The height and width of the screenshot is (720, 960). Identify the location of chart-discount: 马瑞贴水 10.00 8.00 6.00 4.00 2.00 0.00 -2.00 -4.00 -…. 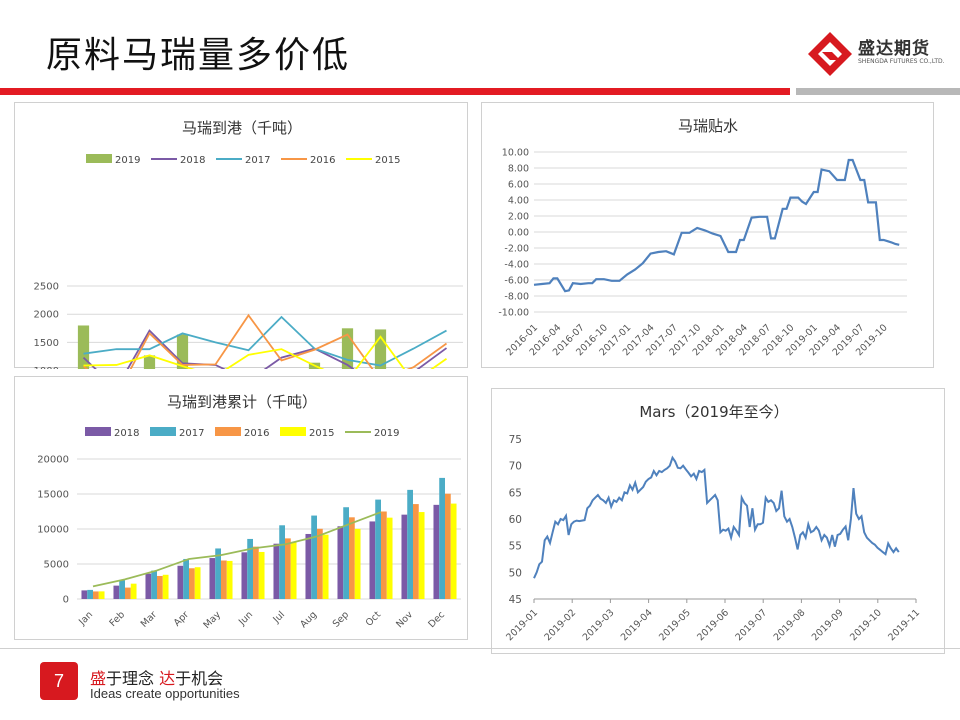
(702, 237).